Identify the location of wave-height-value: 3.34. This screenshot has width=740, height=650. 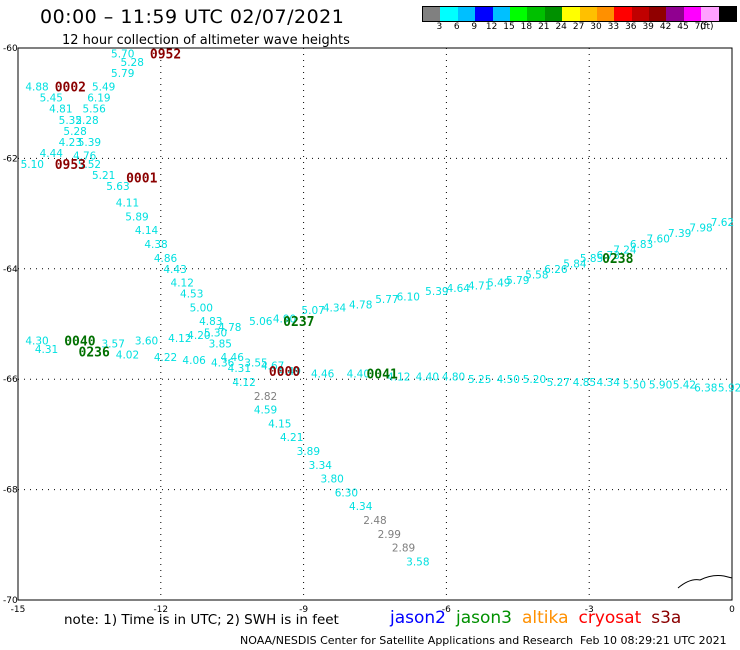
(321, 466).